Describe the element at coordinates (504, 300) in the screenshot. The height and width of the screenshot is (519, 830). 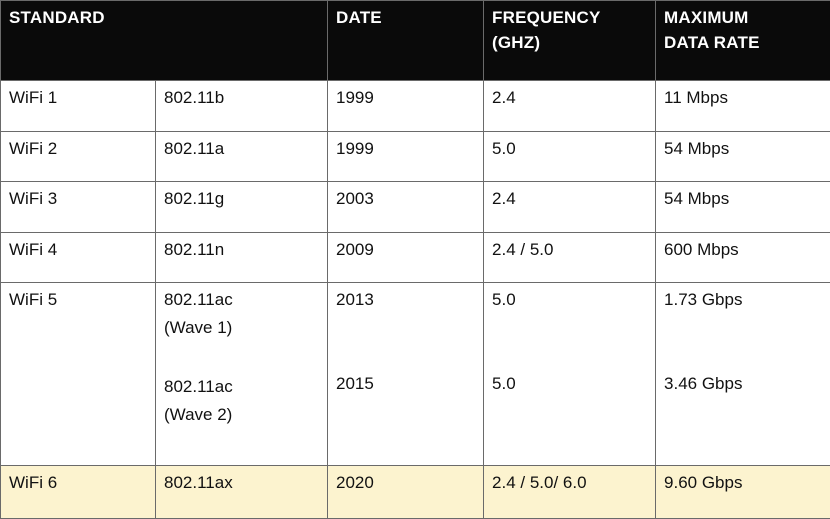
I see `wave1-frequency: 5.0` at that location.